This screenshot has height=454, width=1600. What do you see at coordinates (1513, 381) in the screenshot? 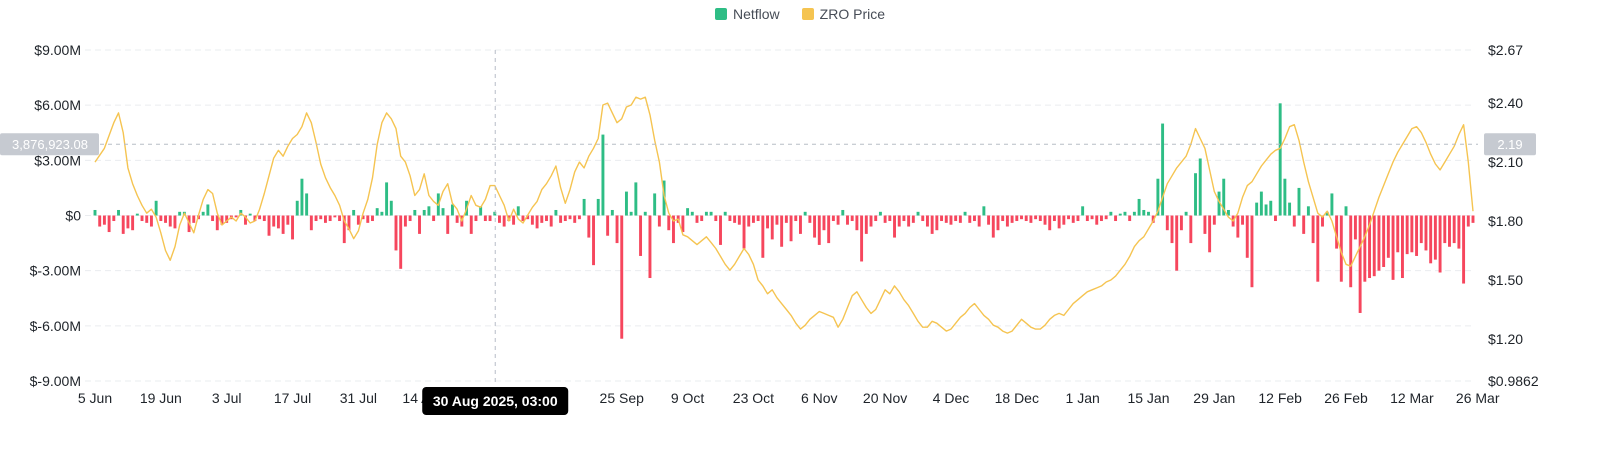
I see `y-right-tick-label: $0.9862` at bounding box center [1513, 381].